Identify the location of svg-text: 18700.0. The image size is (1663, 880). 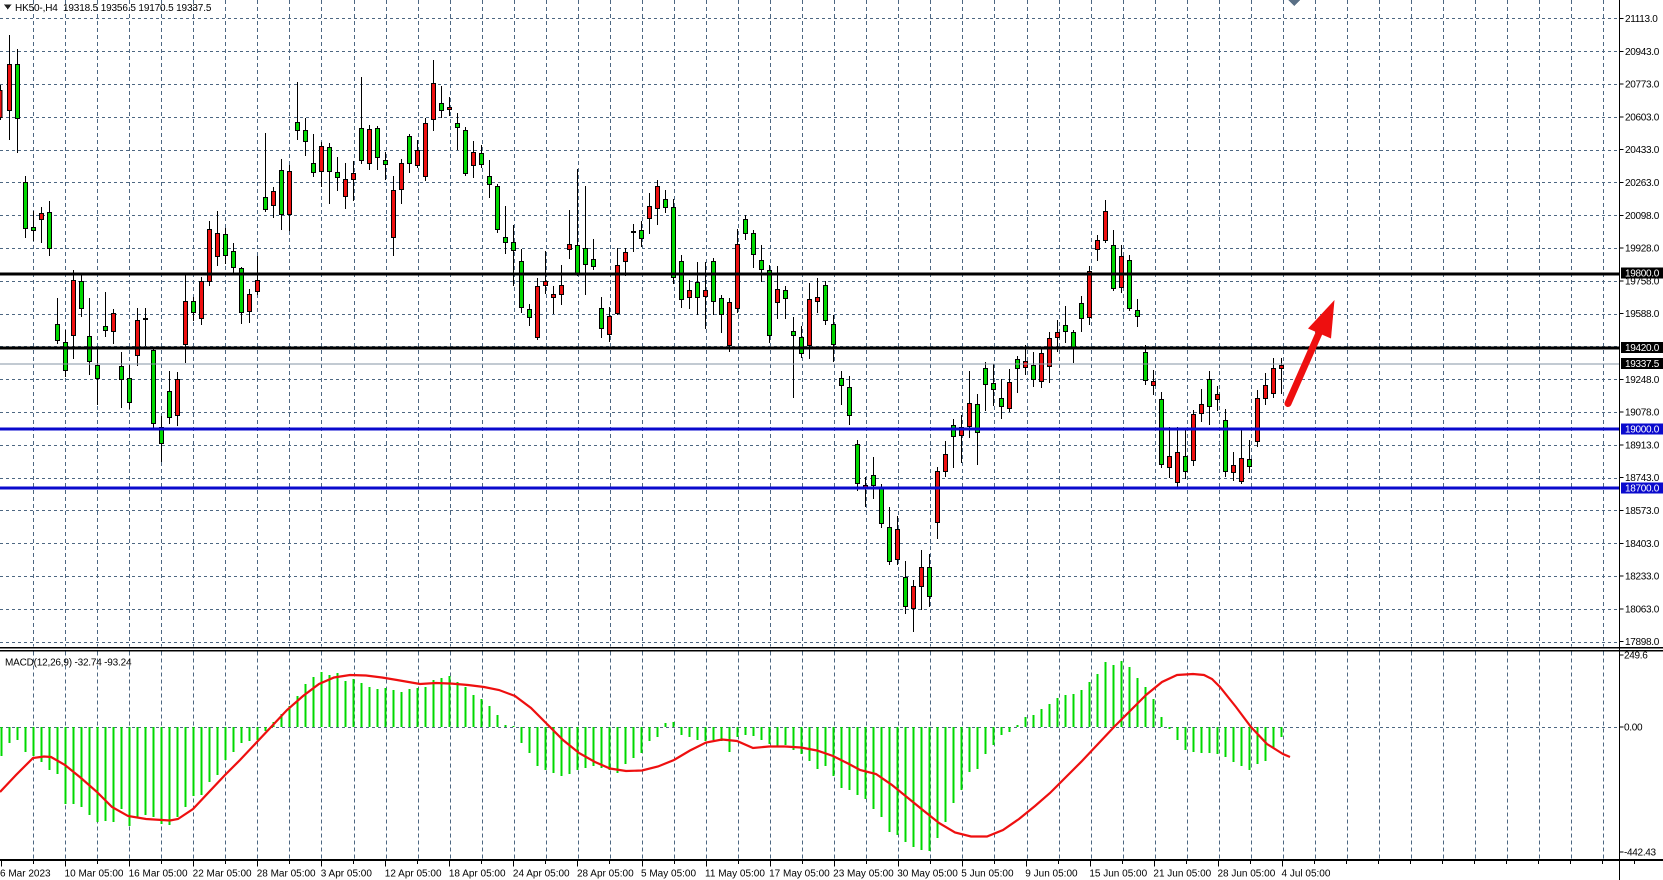
(1642, 489).